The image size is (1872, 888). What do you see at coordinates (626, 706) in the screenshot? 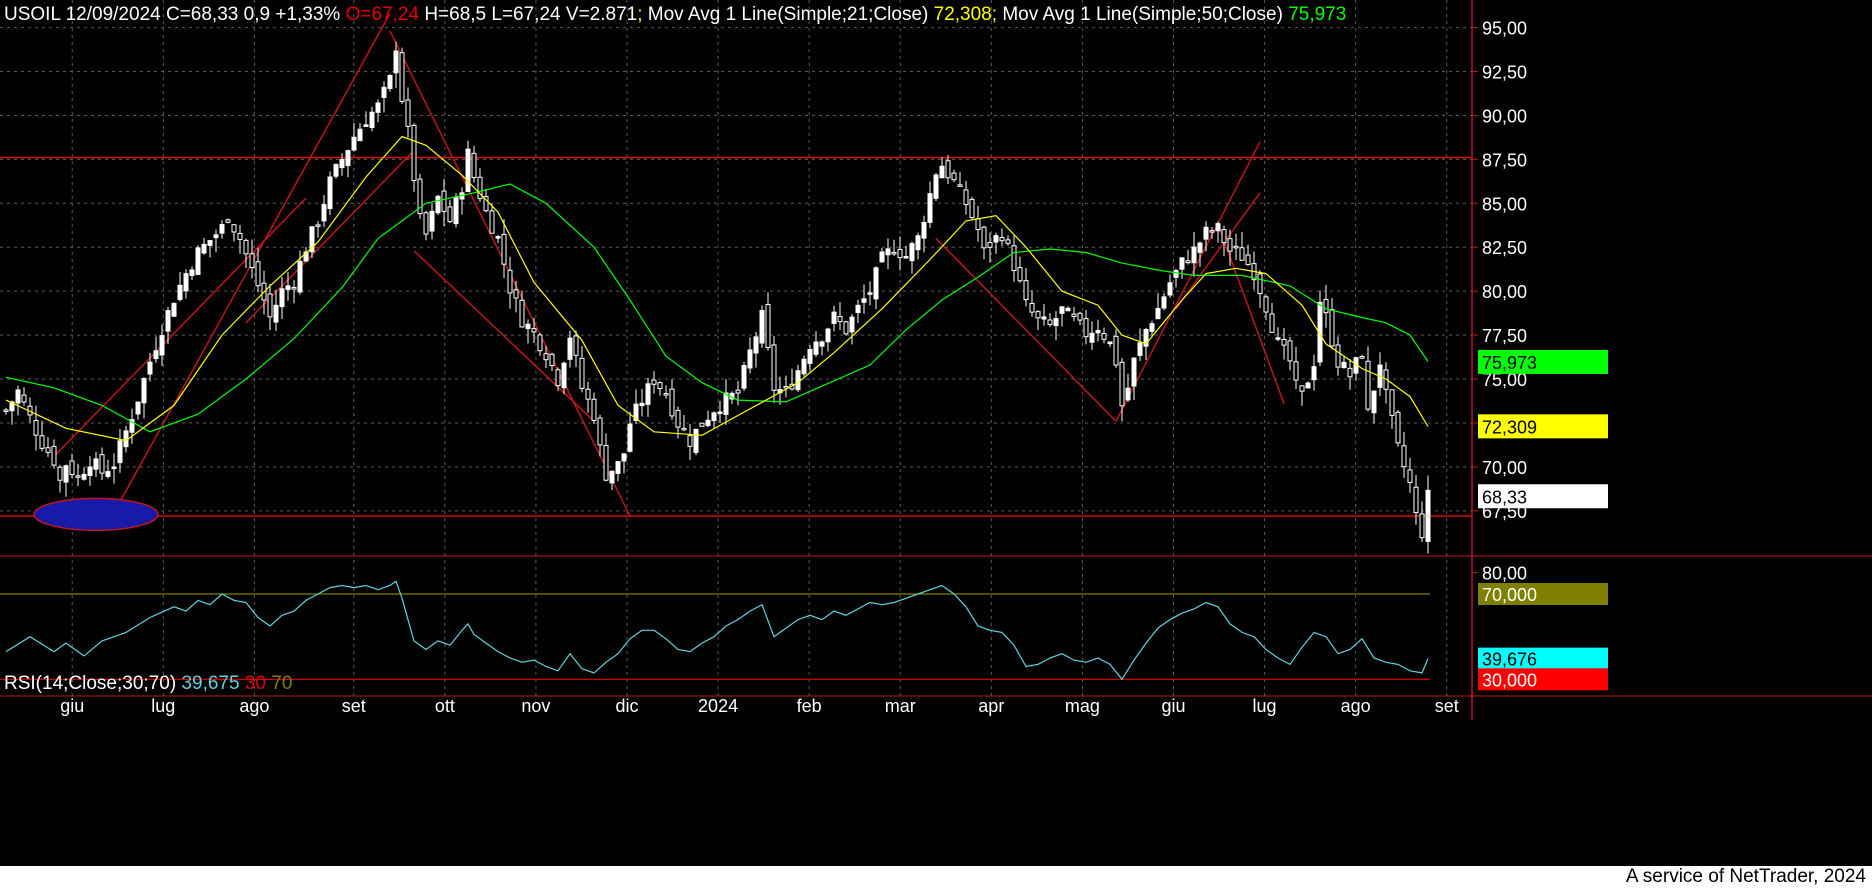
I see `time-tick-label: dic` at bounding box center [626, 706].